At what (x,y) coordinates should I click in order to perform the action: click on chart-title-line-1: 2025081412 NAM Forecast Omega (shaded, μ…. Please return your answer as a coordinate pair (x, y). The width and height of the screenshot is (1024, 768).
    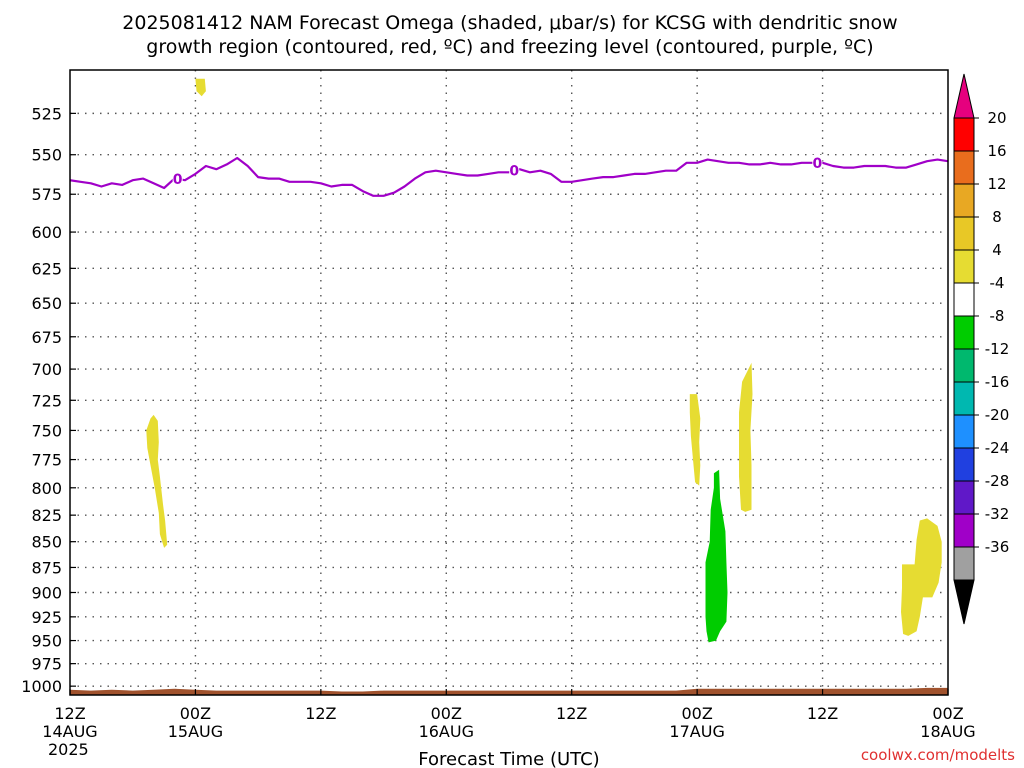
    Looking at the image, I should click on (509, 23).